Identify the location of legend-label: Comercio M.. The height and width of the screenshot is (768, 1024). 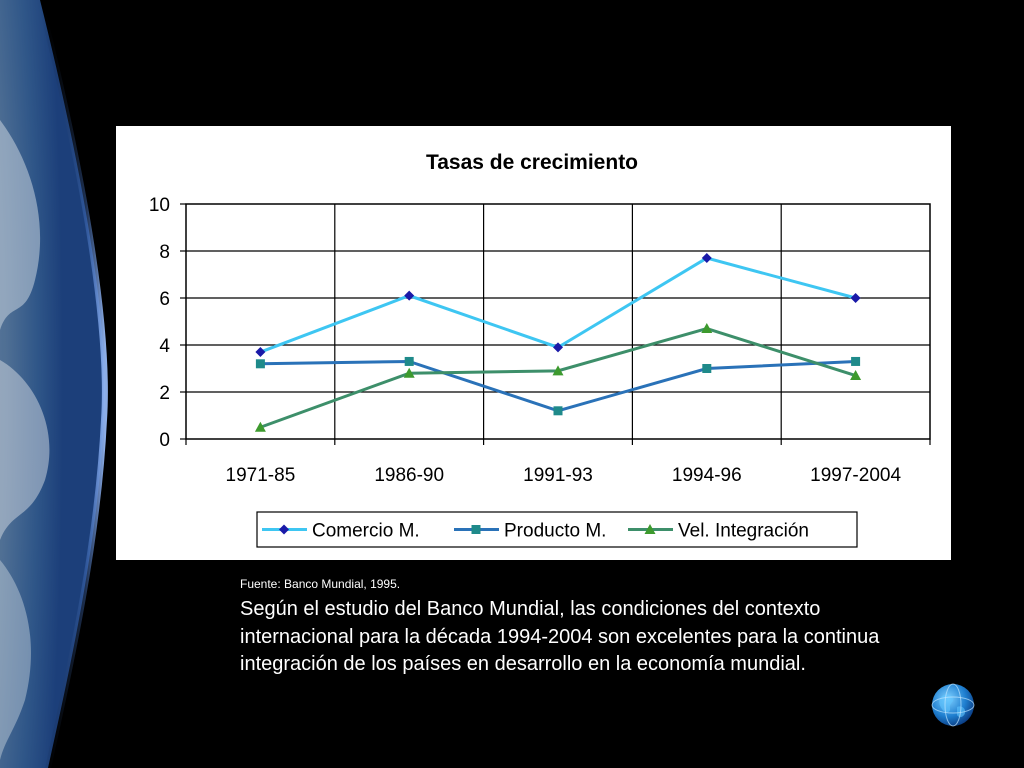
(366, 531).